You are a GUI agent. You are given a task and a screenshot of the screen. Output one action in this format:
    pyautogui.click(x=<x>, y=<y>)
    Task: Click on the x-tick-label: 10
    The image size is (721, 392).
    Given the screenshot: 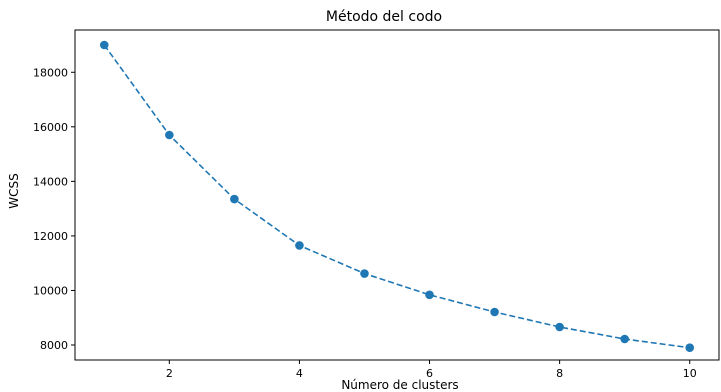 What is the action you would take?
    pyautogui.click(x=690, y=373)
    